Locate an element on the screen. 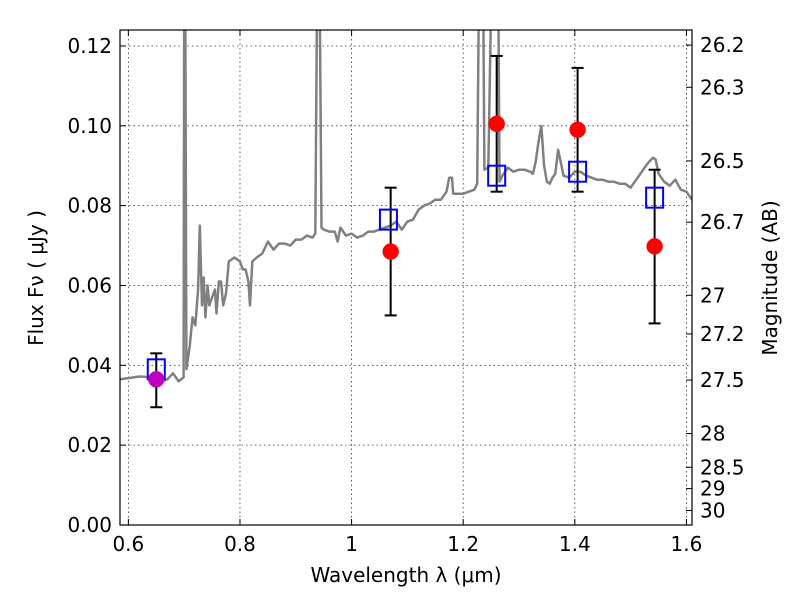 The height and width of the screenshot is (600, 800). y-axis-label: Flux Fν ( μJy ) is located at coordinates (36, 278).